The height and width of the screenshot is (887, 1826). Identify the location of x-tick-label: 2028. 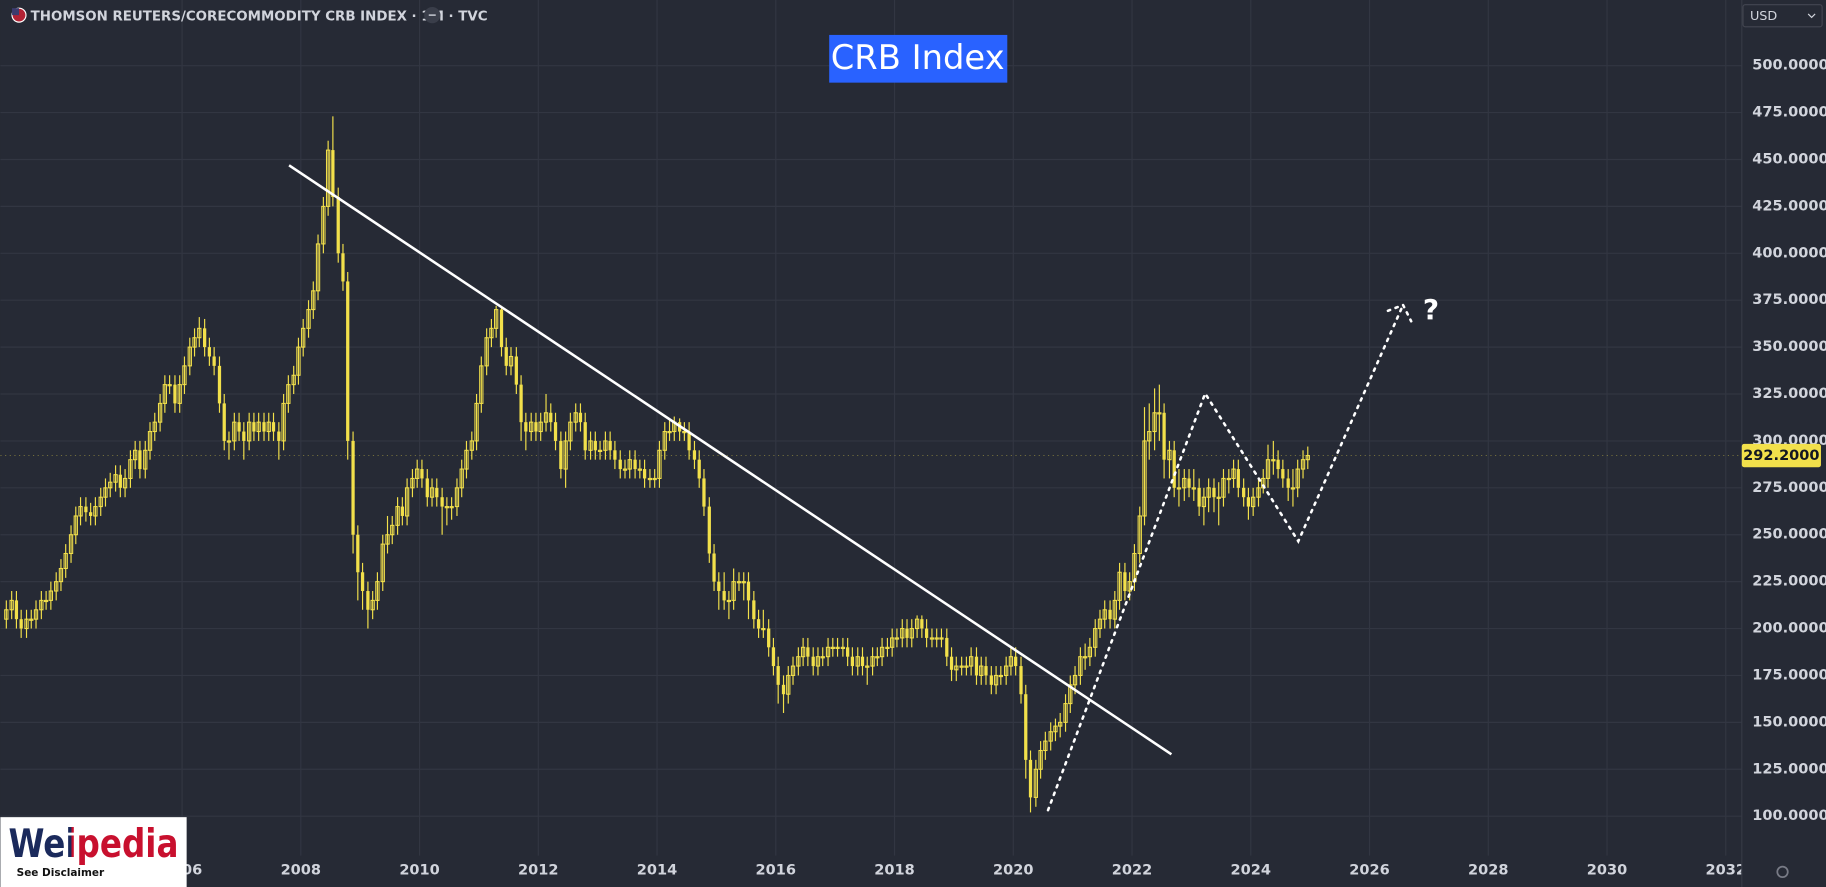
(1488, 870).